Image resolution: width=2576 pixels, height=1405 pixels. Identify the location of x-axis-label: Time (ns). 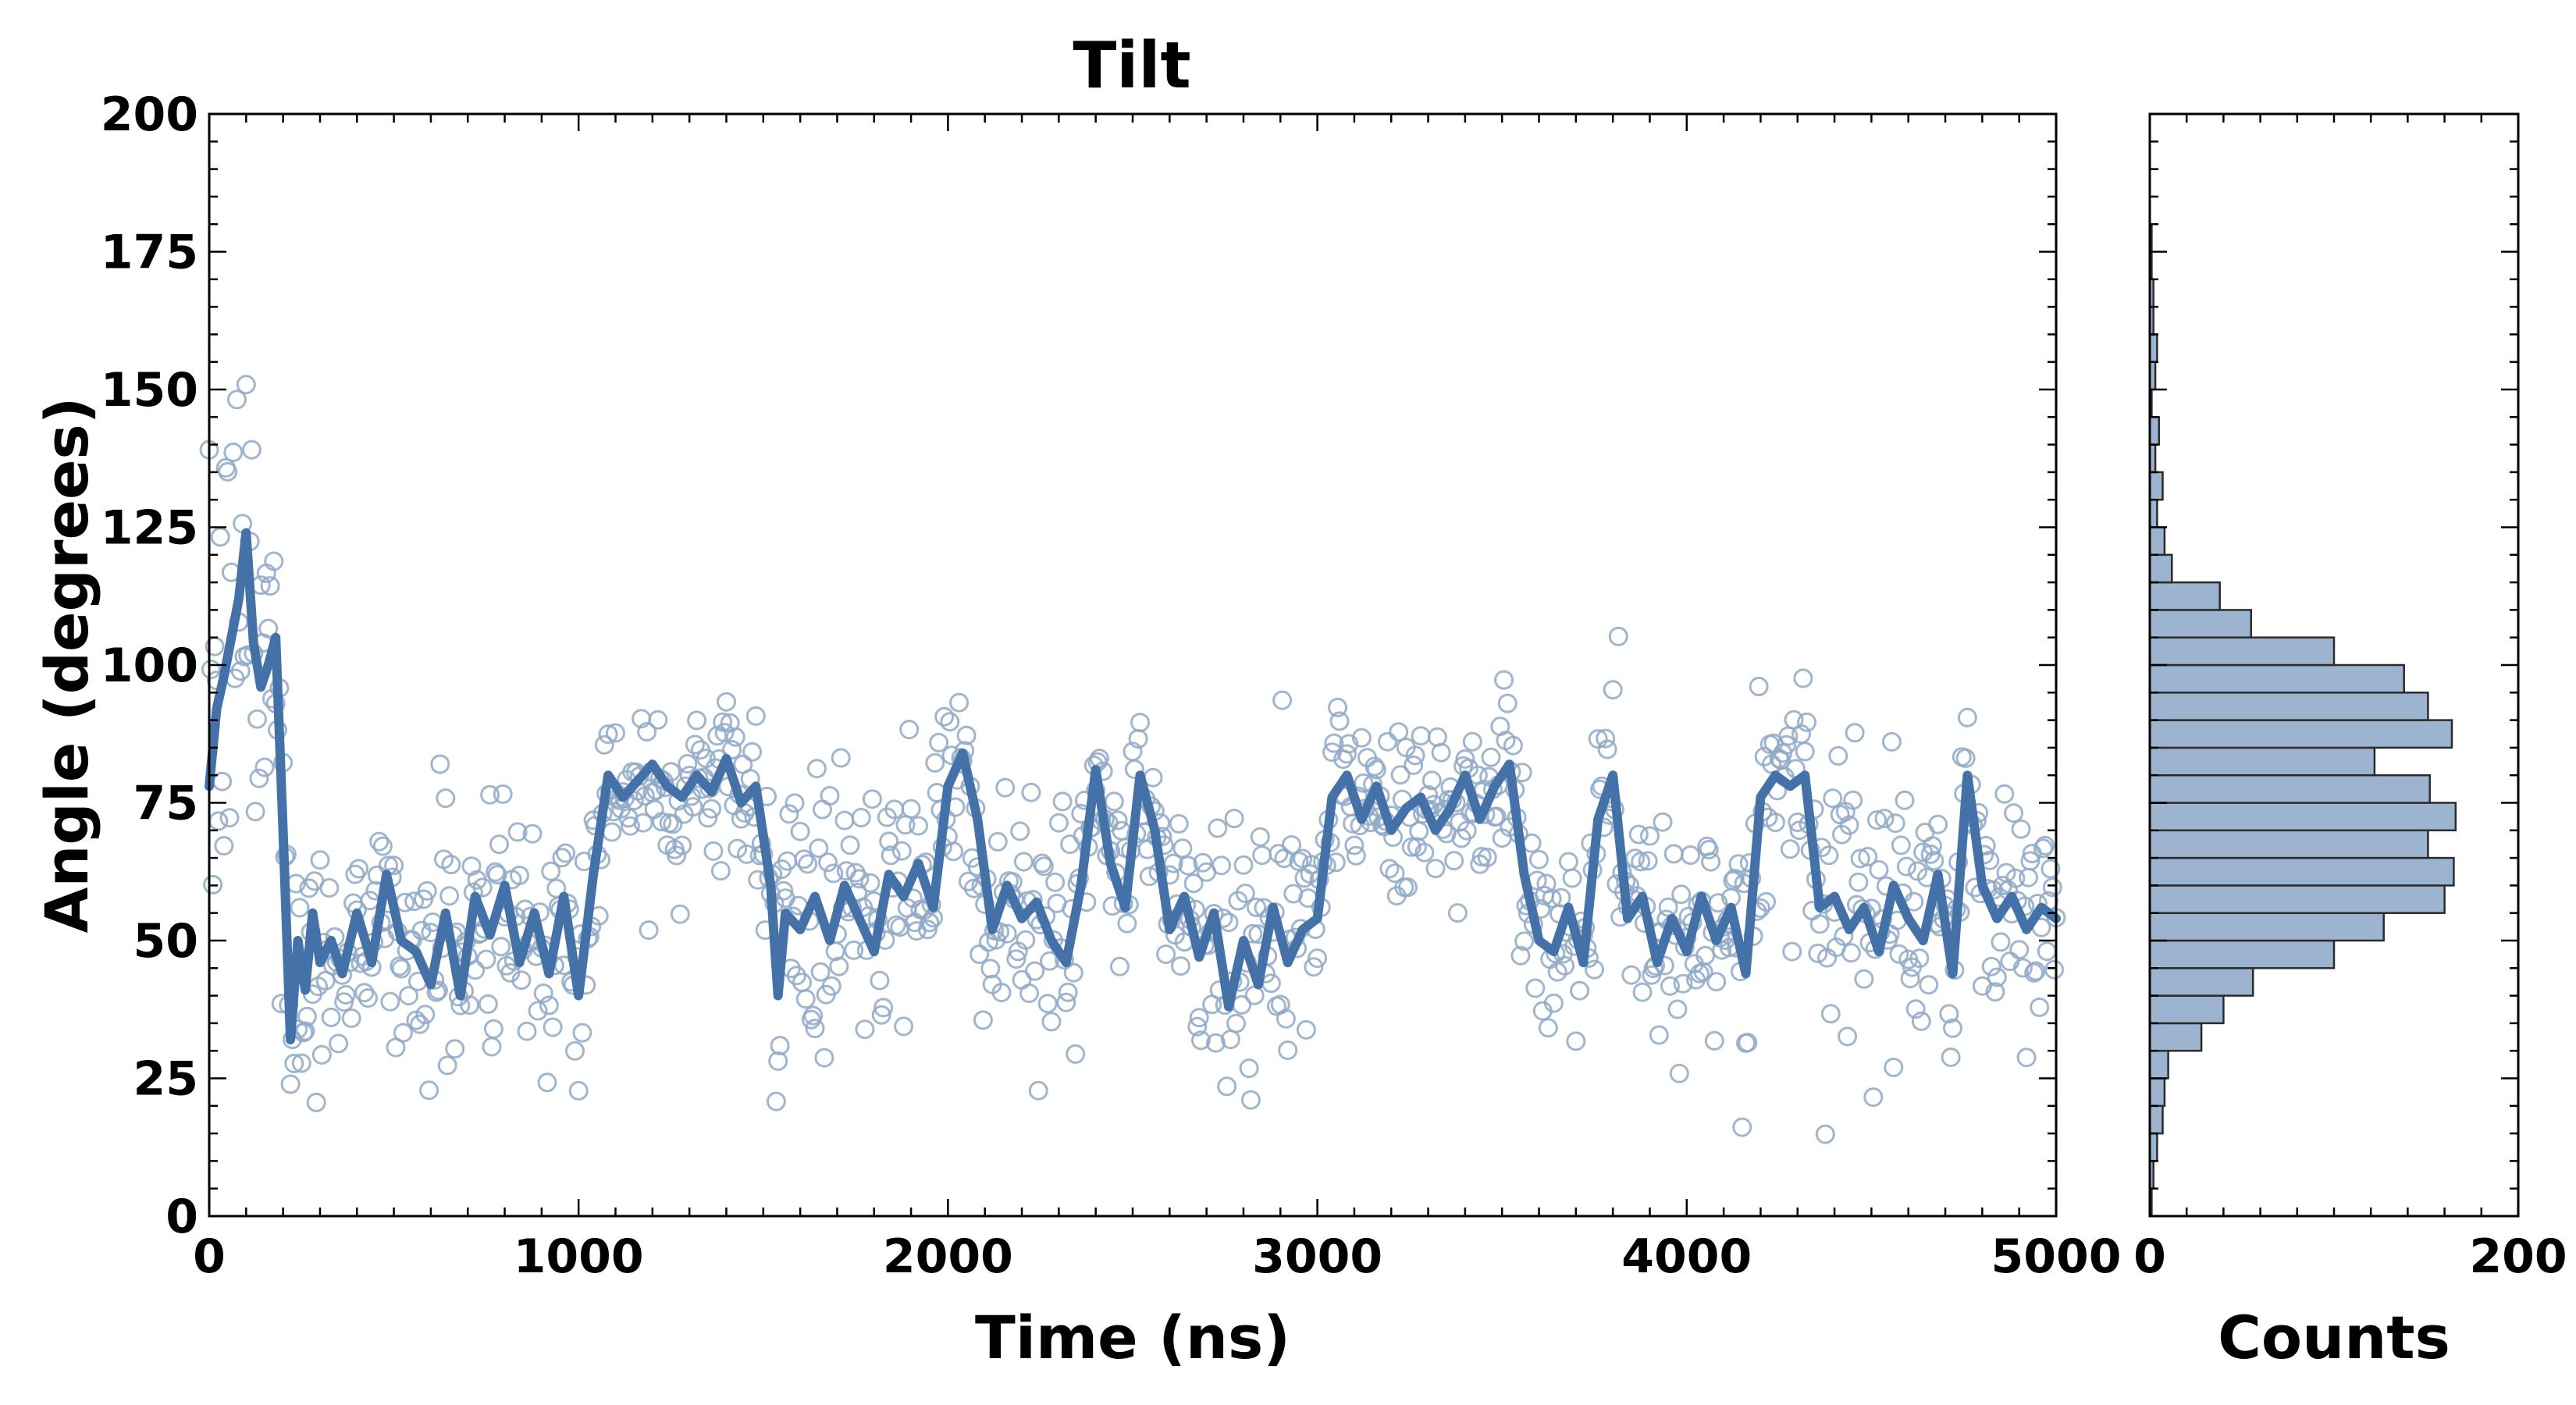
(1132, 1338).